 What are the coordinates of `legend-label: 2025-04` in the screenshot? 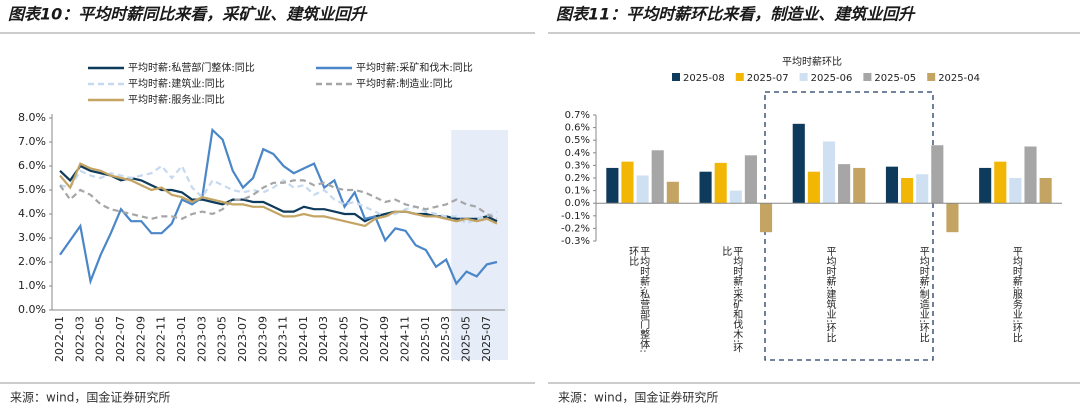 It's located at (959, 78).